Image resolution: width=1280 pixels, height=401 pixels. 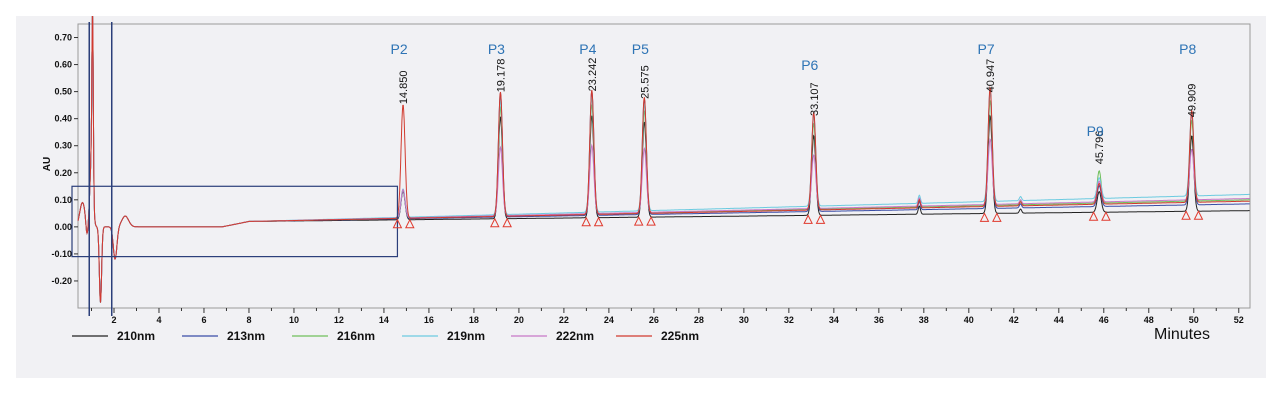 What do you see at coordinates (1149, 320) in the screenshot?
I see `x-tick-label: 48` at bounding box center [1149, 320].